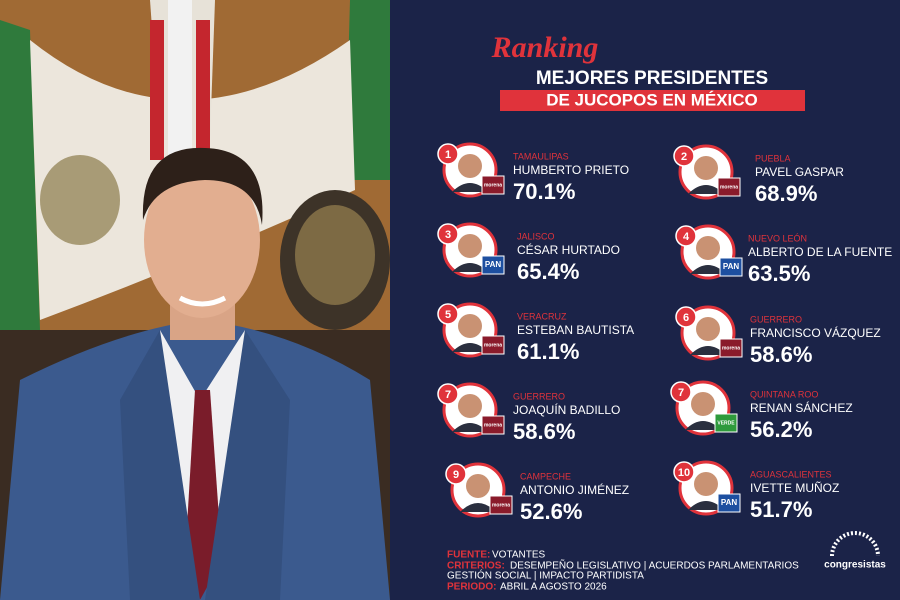 The image size is (900, 600). I want to click on name: ALBERTO DE LA FUENTE, so click(820, 252).